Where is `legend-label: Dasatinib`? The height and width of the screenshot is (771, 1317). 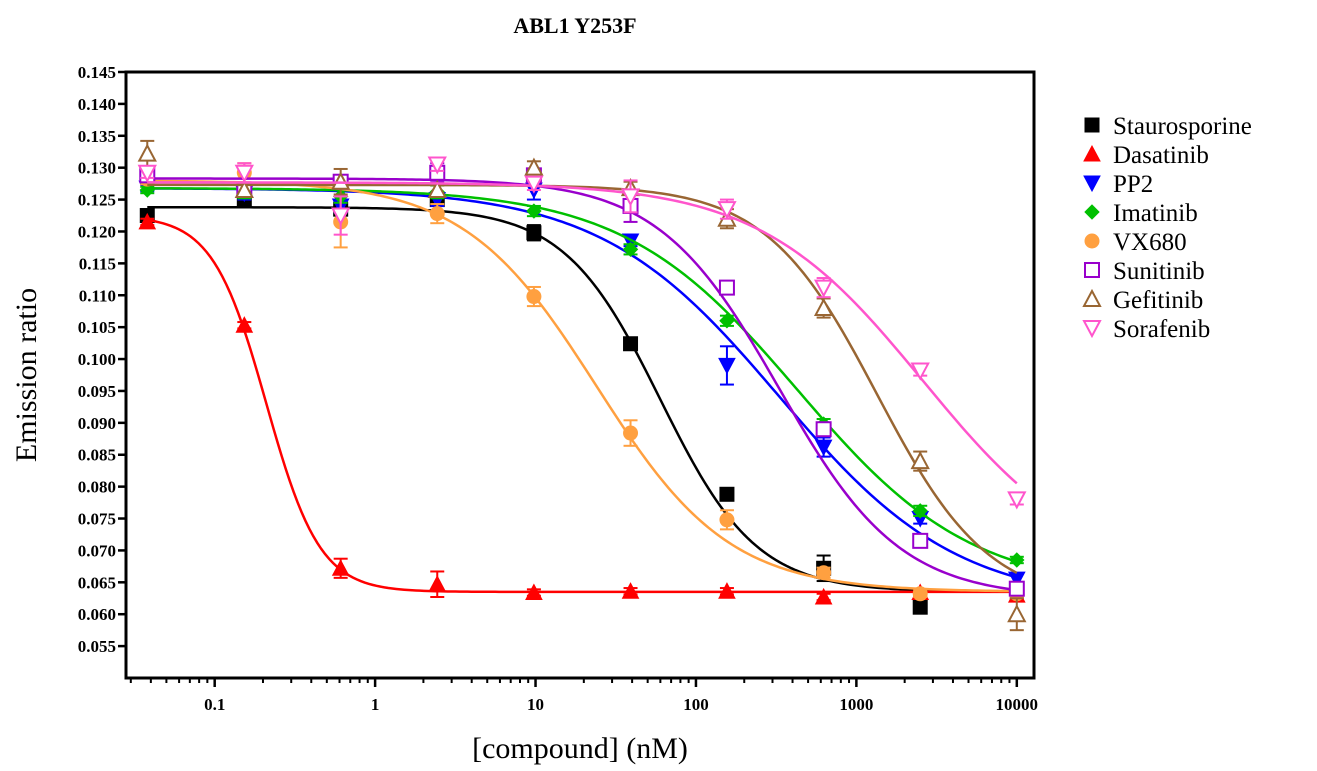 legend-label: Dasatinib is located at coordinates (1161, 155).